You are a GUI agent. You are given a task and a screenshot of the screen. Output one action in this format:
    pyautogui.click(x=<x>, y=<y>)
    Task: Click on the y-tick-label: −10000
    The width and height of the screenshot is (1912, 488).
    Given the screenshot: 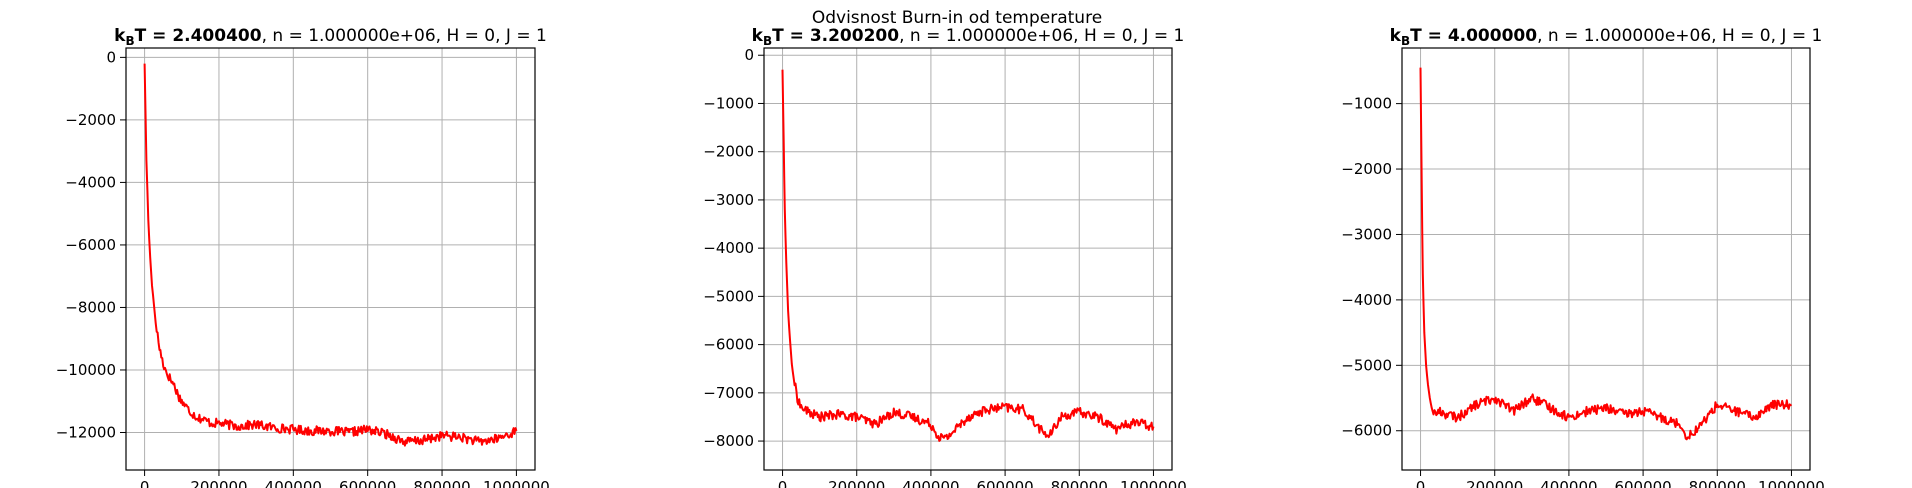 What is the action you would take?
    pyautogui.click(x=86, y=370)
    